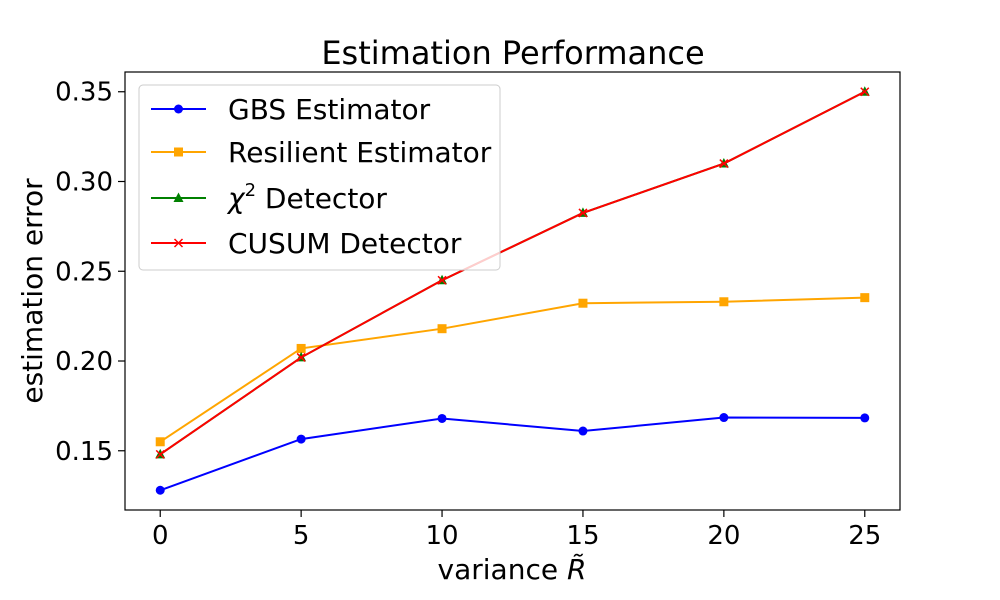 The height and width of the screenshot is (600, 1000). What do you see at coordinates (84, 183) in the screenshot?
I see `y-tick-label: 0.30` at bounding box center [84, 183].